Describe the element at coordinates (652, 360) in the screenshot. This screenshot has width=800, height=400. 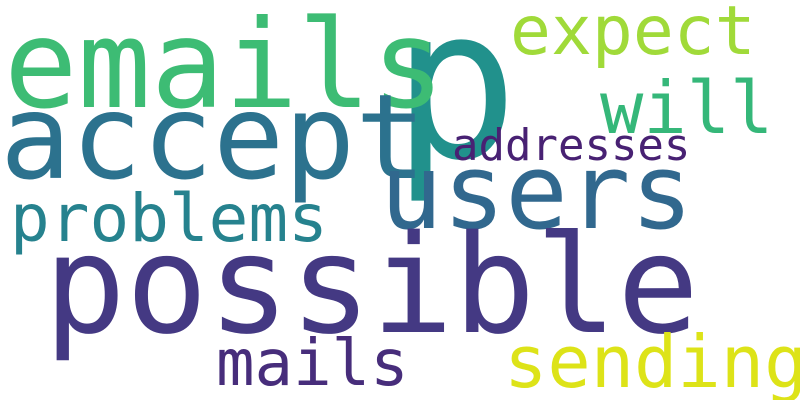
I see `word-sending: sending` at that location.